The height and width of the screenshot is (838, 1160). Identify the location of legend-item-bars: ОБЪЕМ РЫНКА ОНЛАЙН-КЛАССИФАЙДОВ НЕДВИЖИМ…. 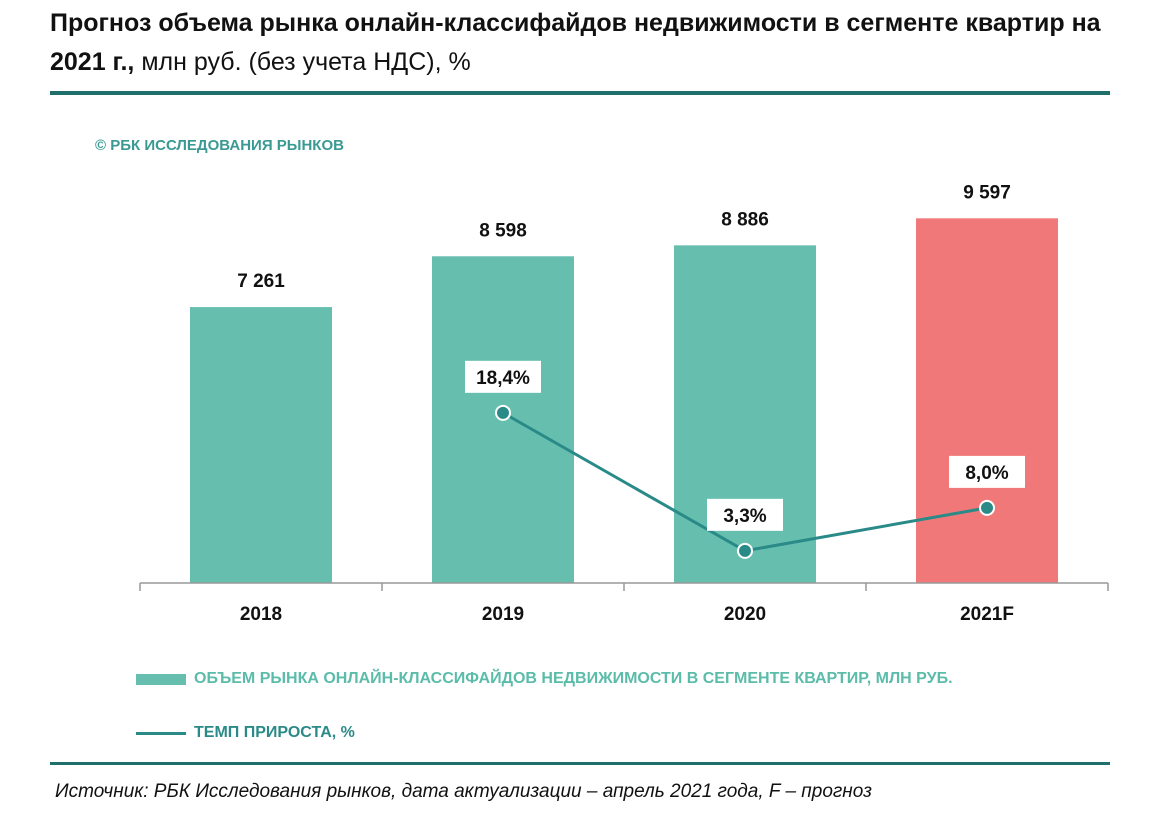
(544, 679).